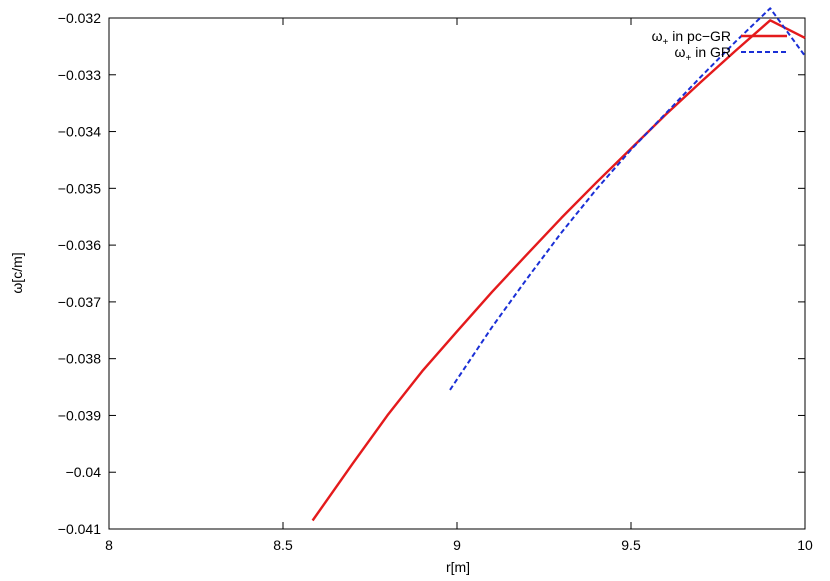  I want to click on x-tick-label: 8, so click(109, 545).